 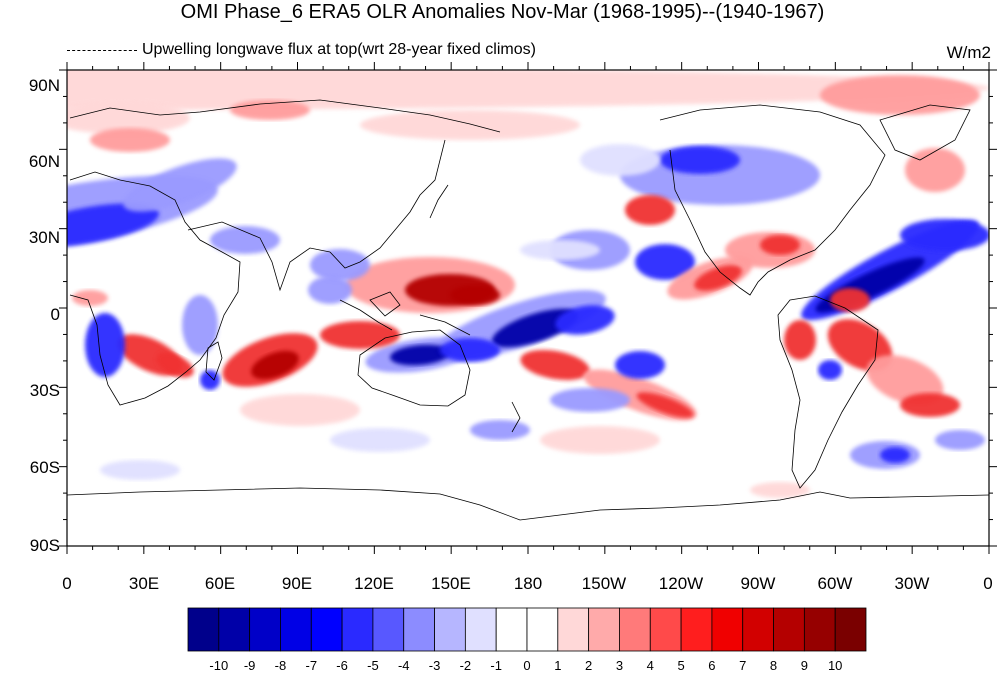 I want to click on lat-label-60n: 60N, so click(x=44, y=161).